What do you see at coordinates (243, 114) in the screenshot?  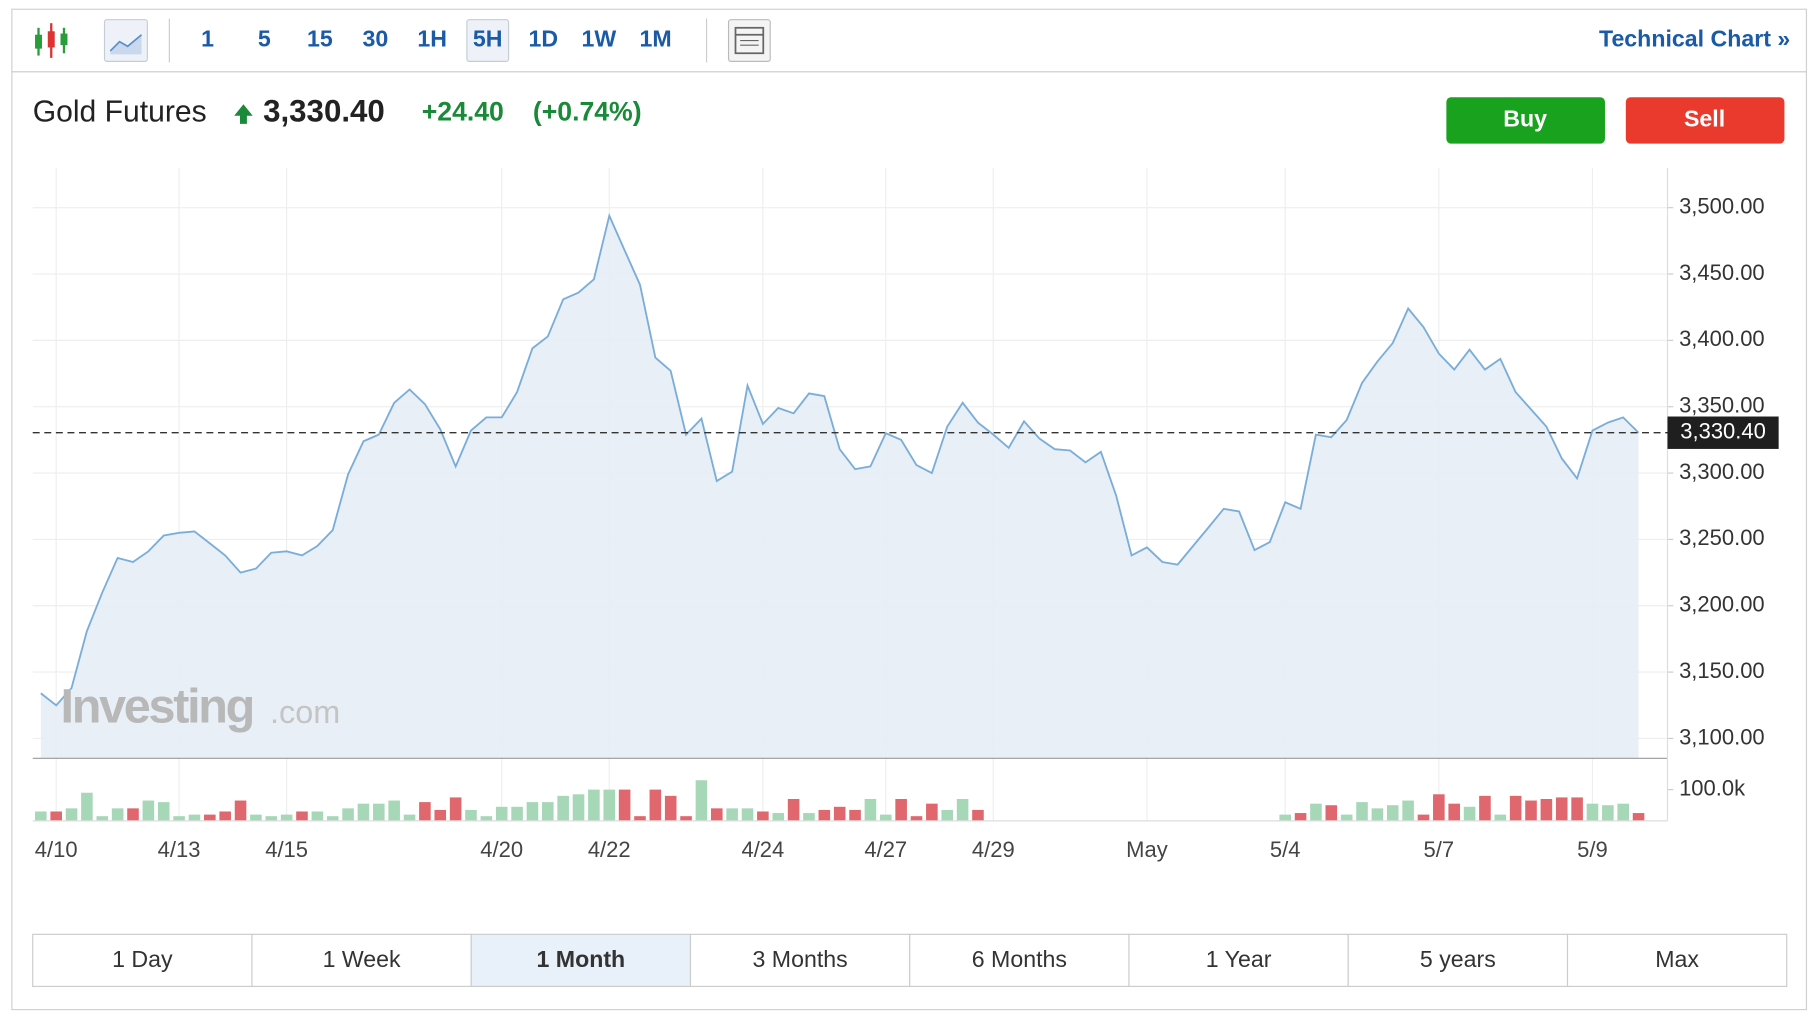 I see `up-arrow` at bounding box center [243, 114].